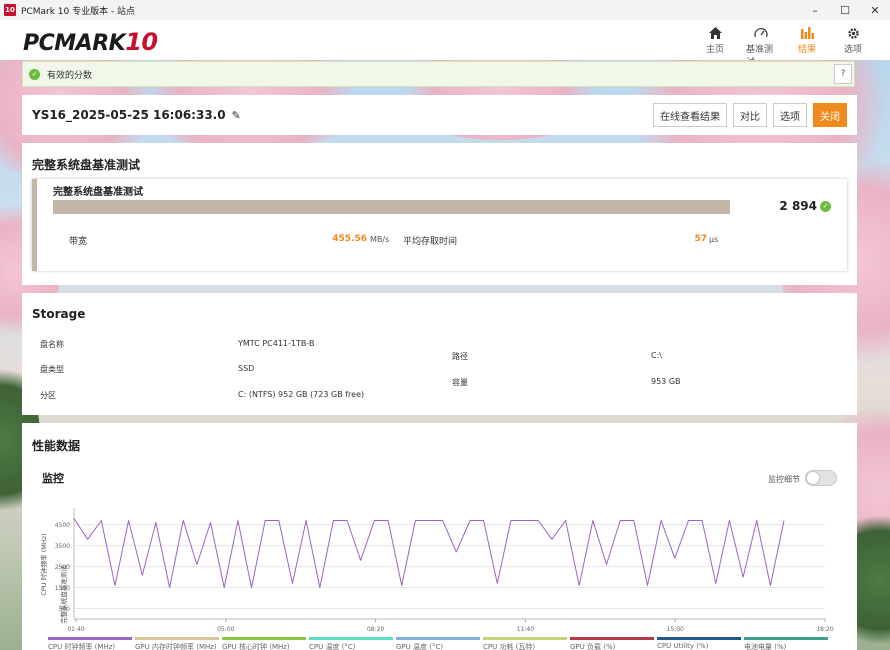 This screenshot has width=890, height=650. I want to click on bandwidth-value: 455.56, so click(349, 239).